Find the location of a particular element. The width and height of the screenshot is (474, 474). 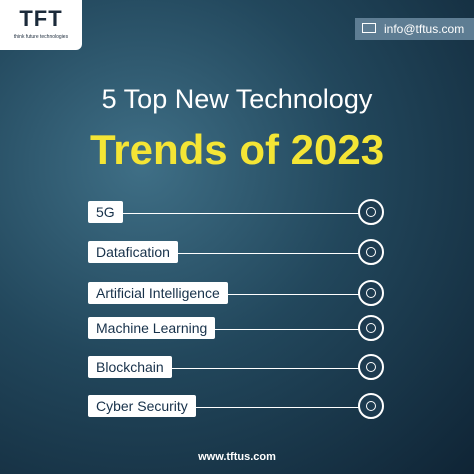

email-bar is located at coordinates (414, 29).